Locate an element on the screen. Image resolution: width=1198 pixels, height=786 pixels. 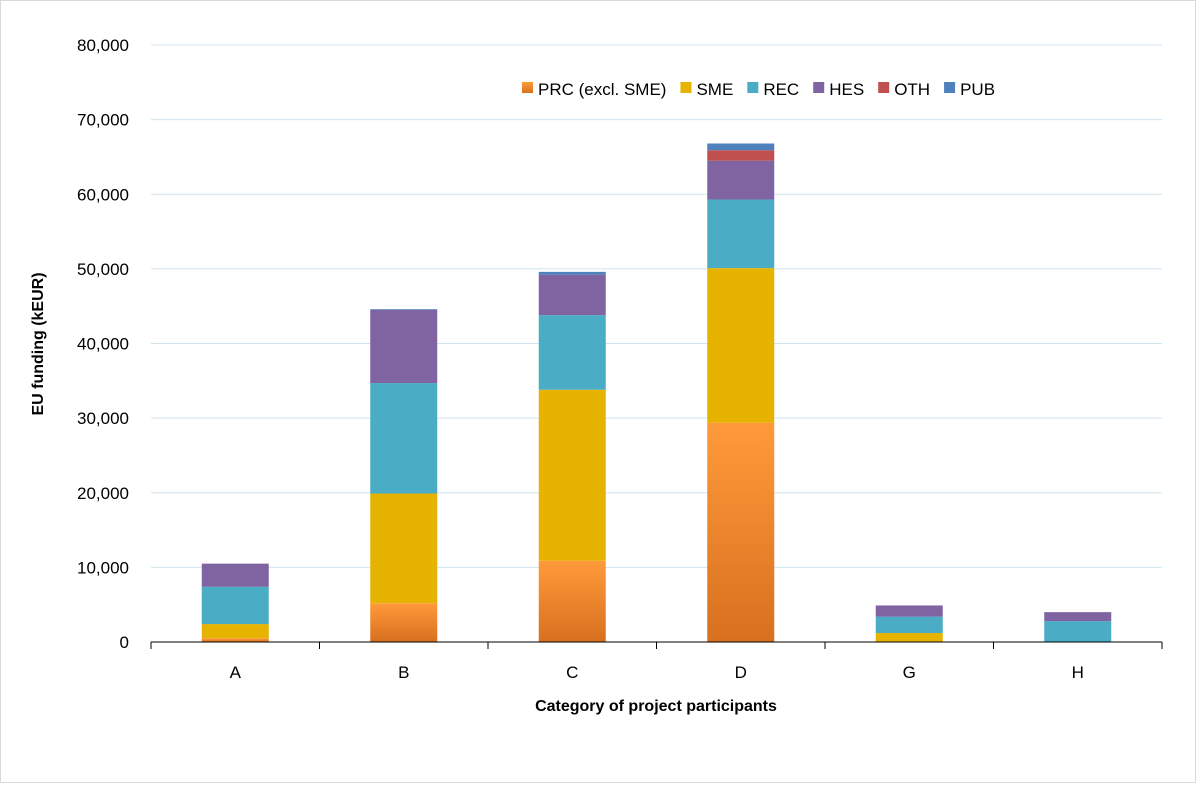
x-tick-label: D is located at coordinates (741, 672).